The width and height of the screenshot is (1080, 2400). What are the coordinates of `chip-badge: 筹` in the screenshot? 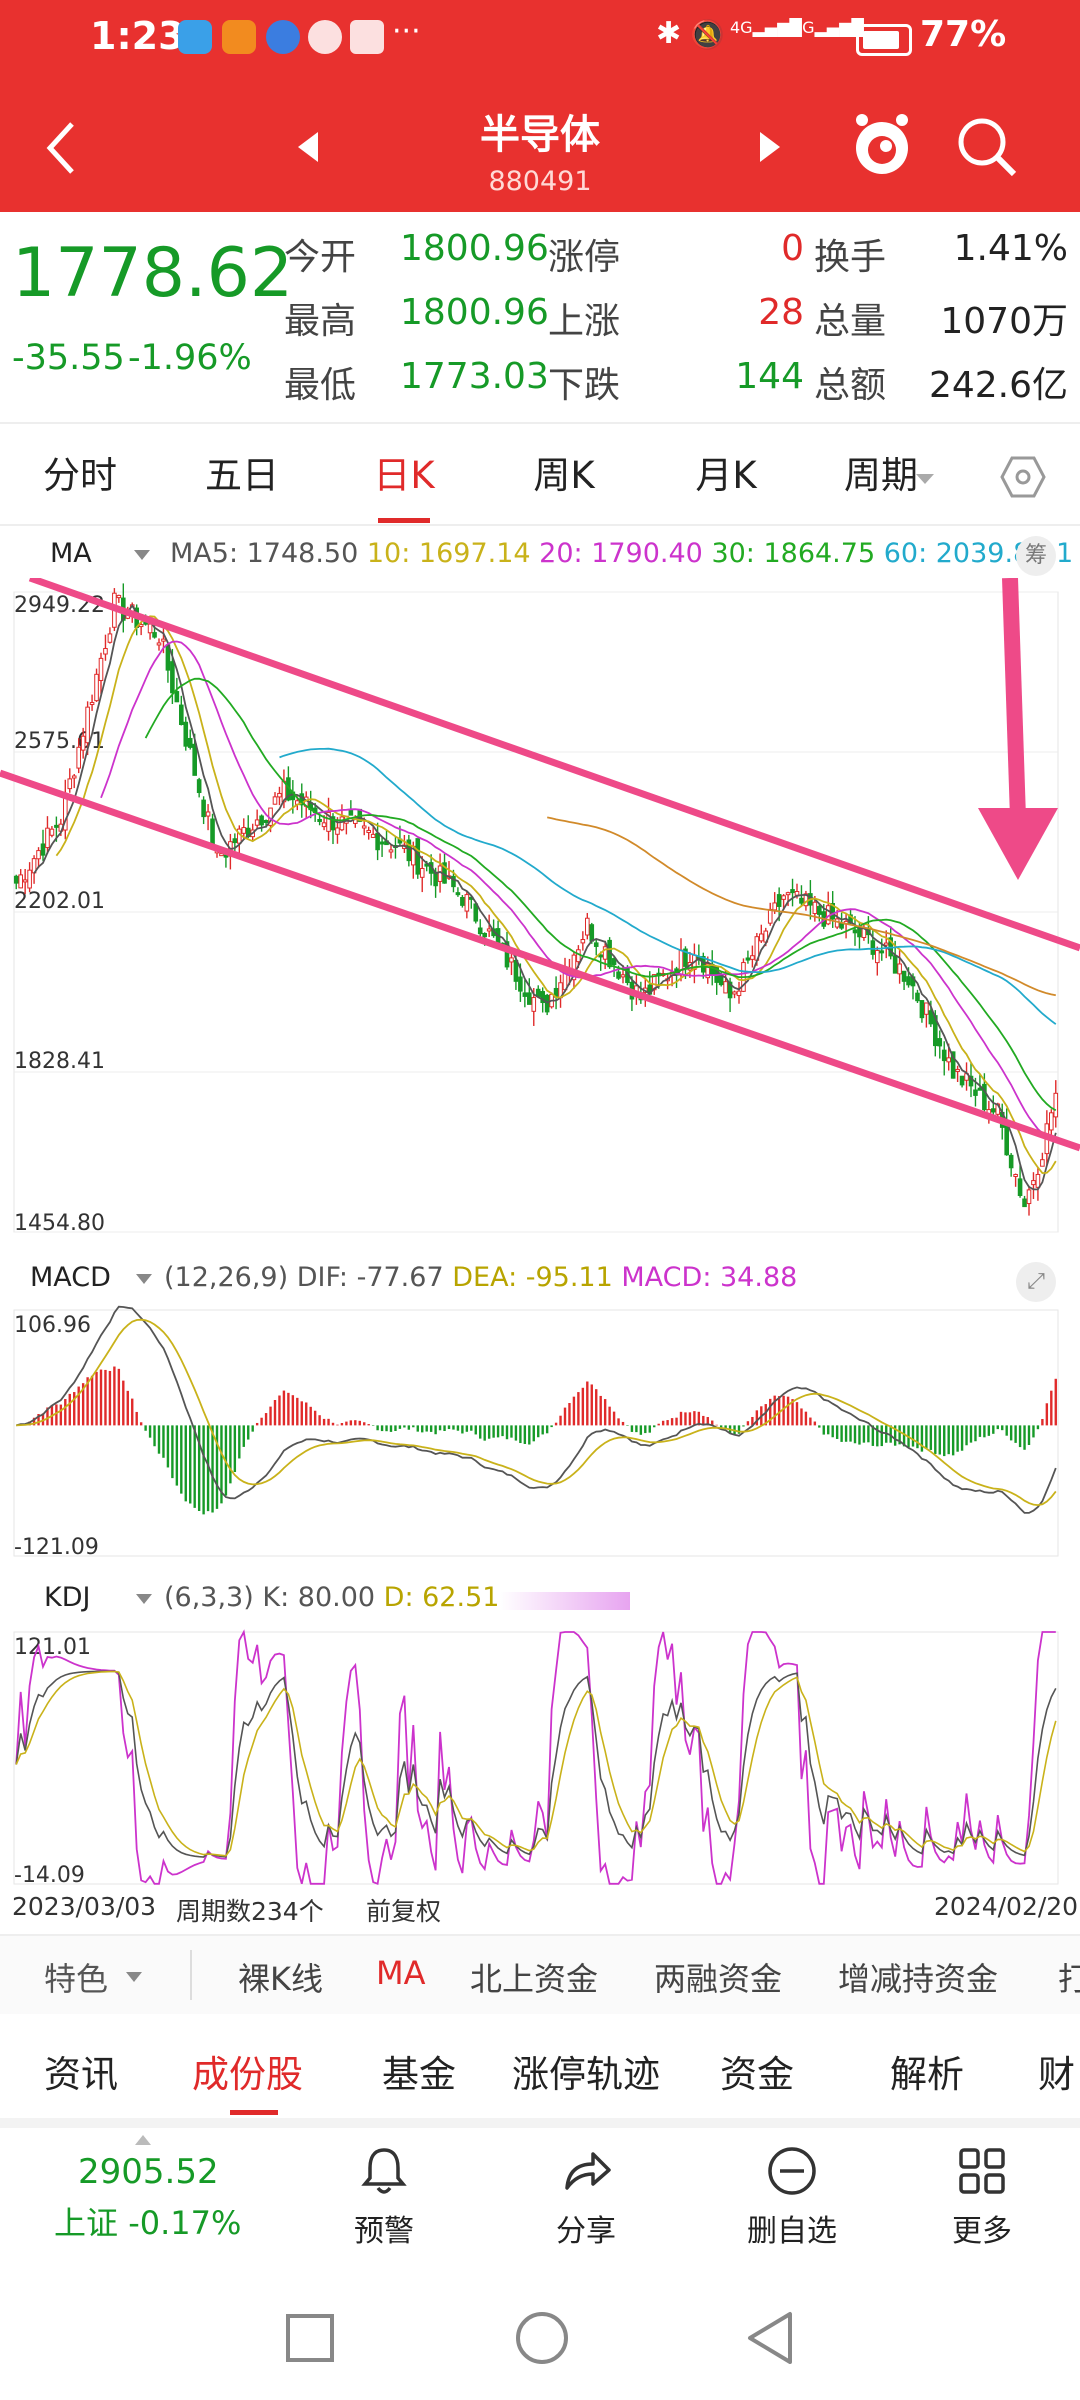 It's located at (1036, 556).